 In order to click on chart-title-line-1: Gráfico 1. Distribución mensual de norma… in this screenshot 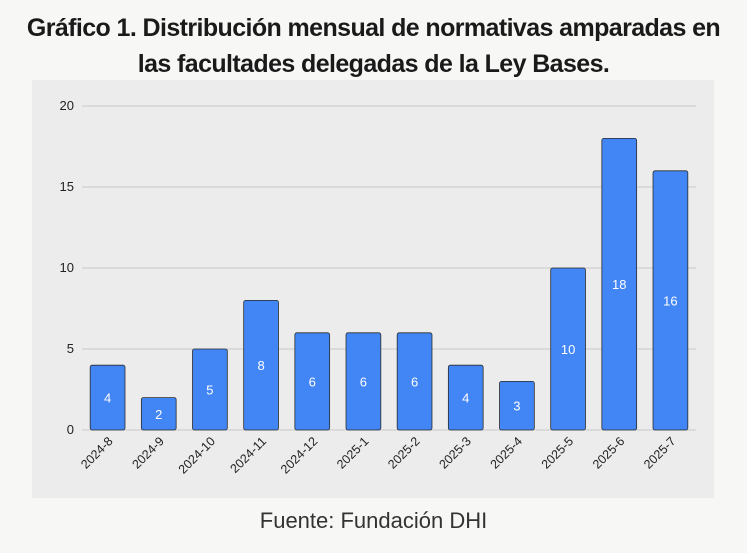, I will do `click(373, 28)`.